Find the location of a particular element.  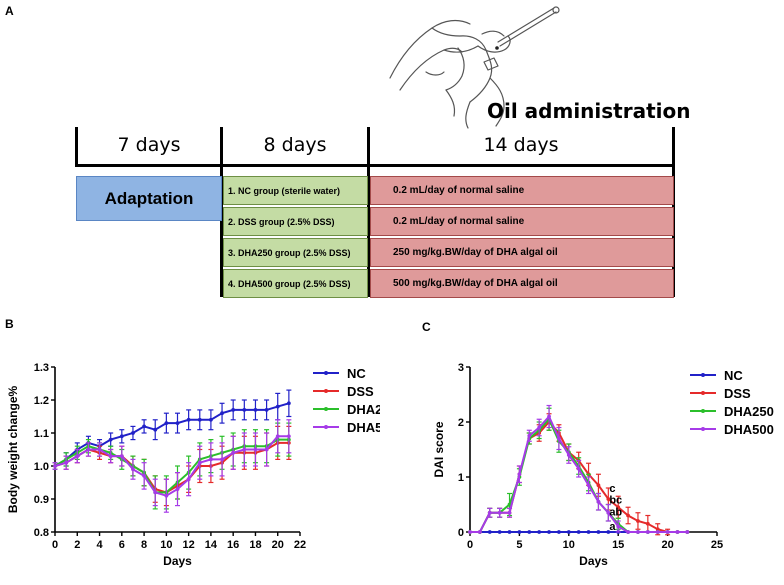

series-line is located at coordinates (171, 467).